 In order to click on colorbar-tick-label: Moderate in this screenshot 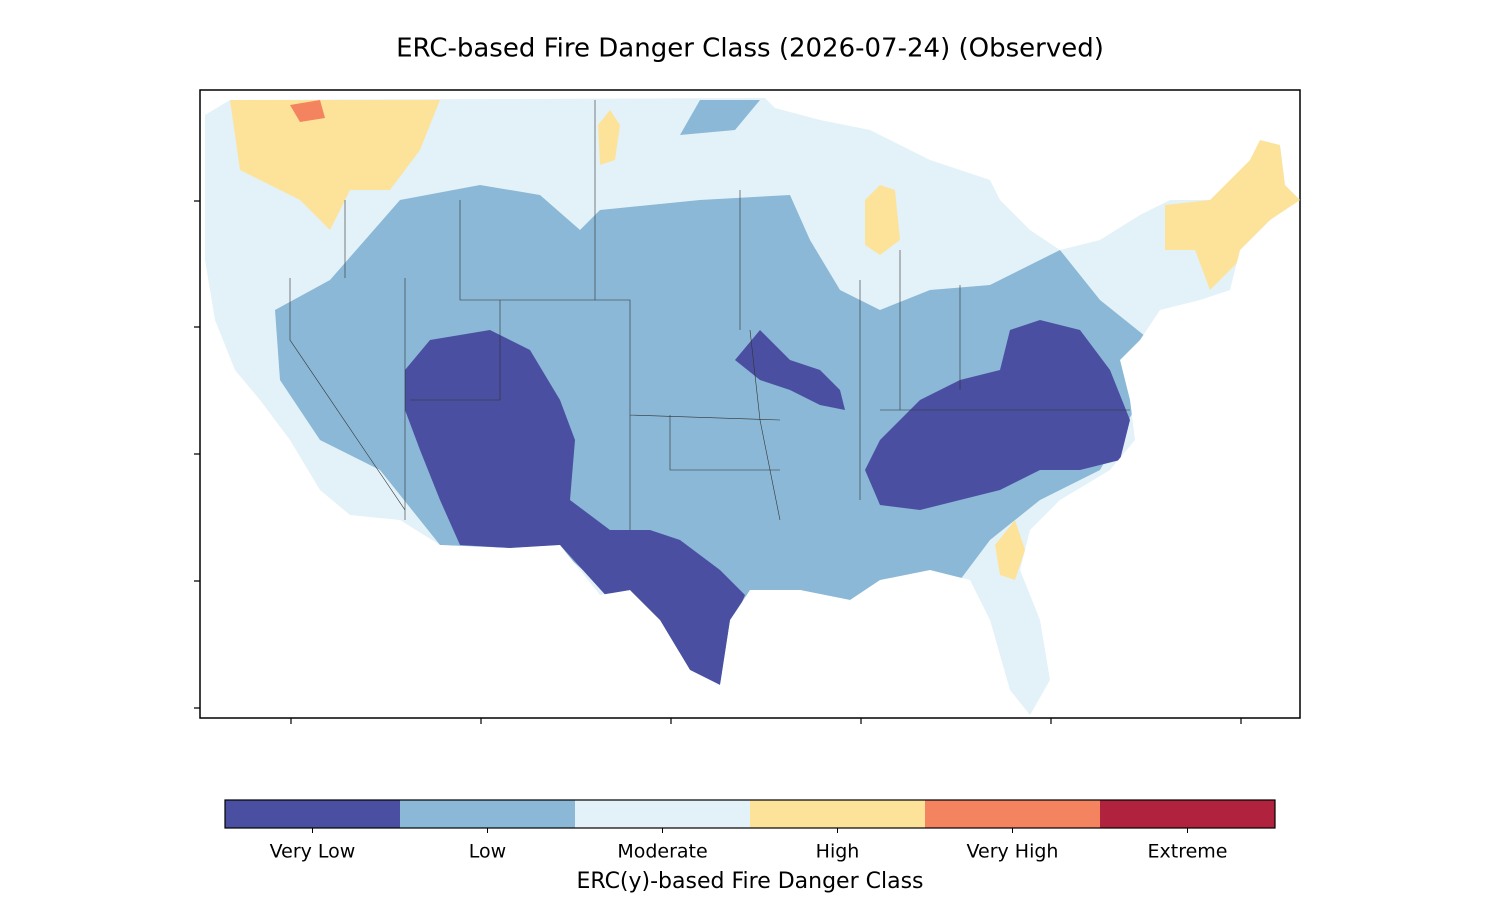, I will do `click(662, 852)`.